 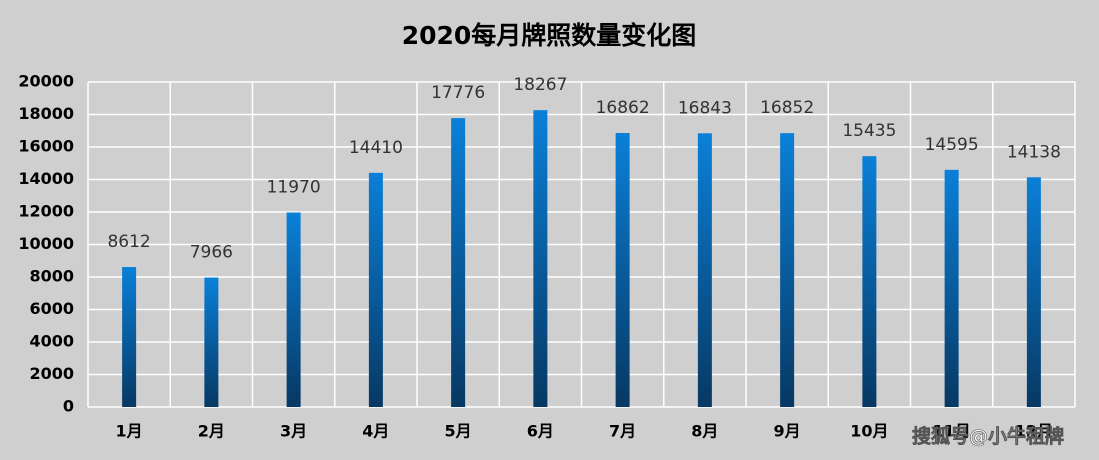 What do you see at coordinates (68, 406) in the screenshot?
I see `y-tick-label: 0` at bounding box center [68, 406].